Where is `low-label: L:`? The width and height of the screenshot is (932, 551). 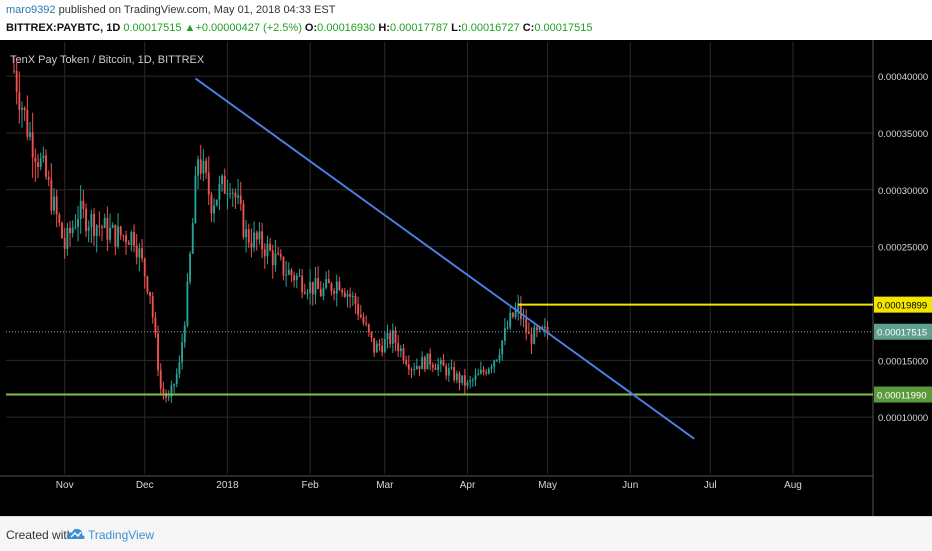
low-label: L: is located at coordinates (456, 28).